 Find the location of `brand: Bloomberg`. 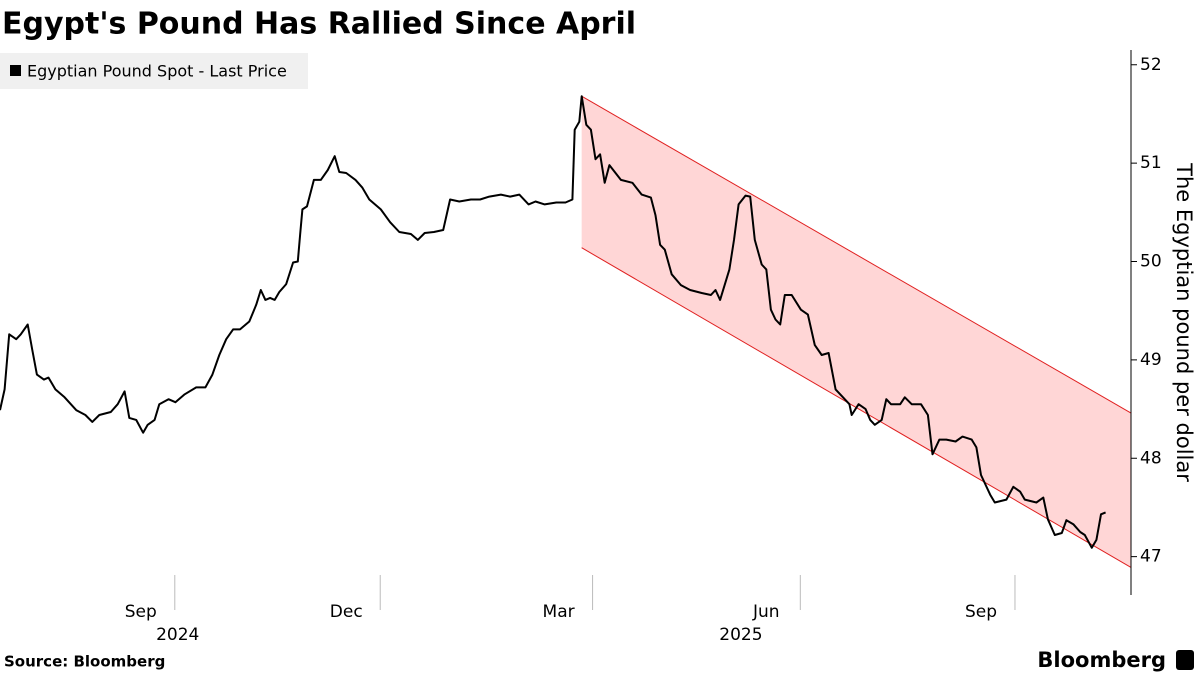

brand: Bloomberg is located at coordinates (1101, 660).